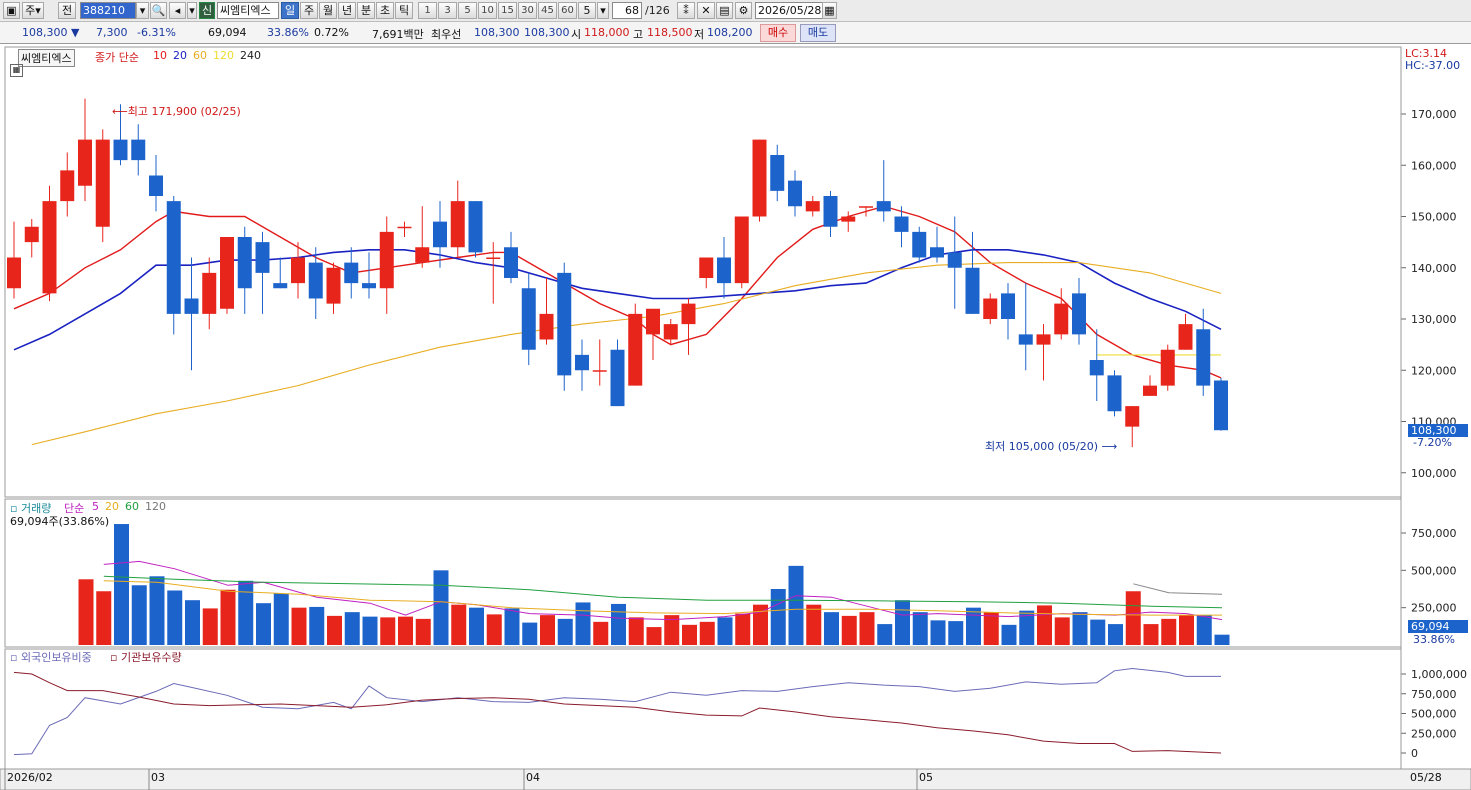  I want to click on grid-icon: ▦, so click(16, 70).